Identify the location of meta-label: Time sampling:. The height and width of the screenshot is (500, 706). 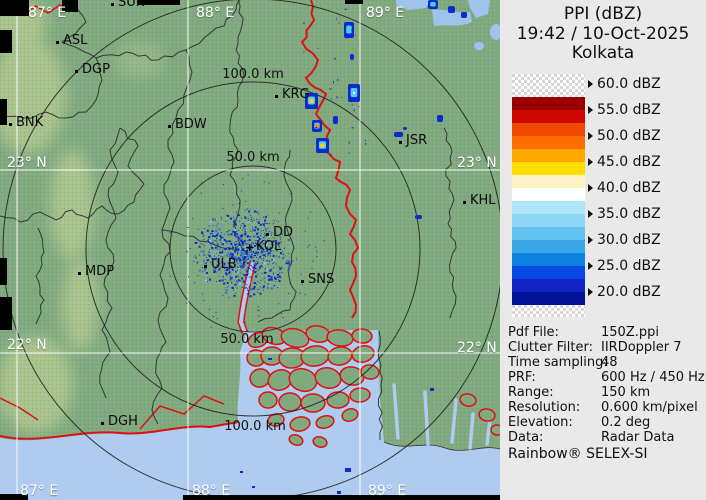
(558, 362).